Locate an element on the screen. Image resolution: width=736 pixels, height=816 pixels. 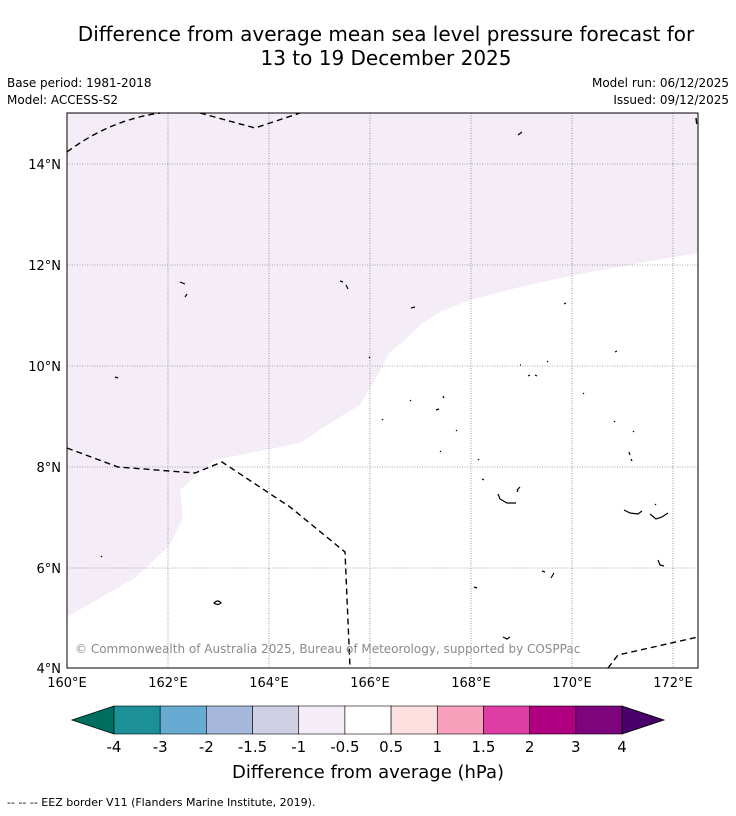
lon-label: 166°E is located at coordinates (370, 683).